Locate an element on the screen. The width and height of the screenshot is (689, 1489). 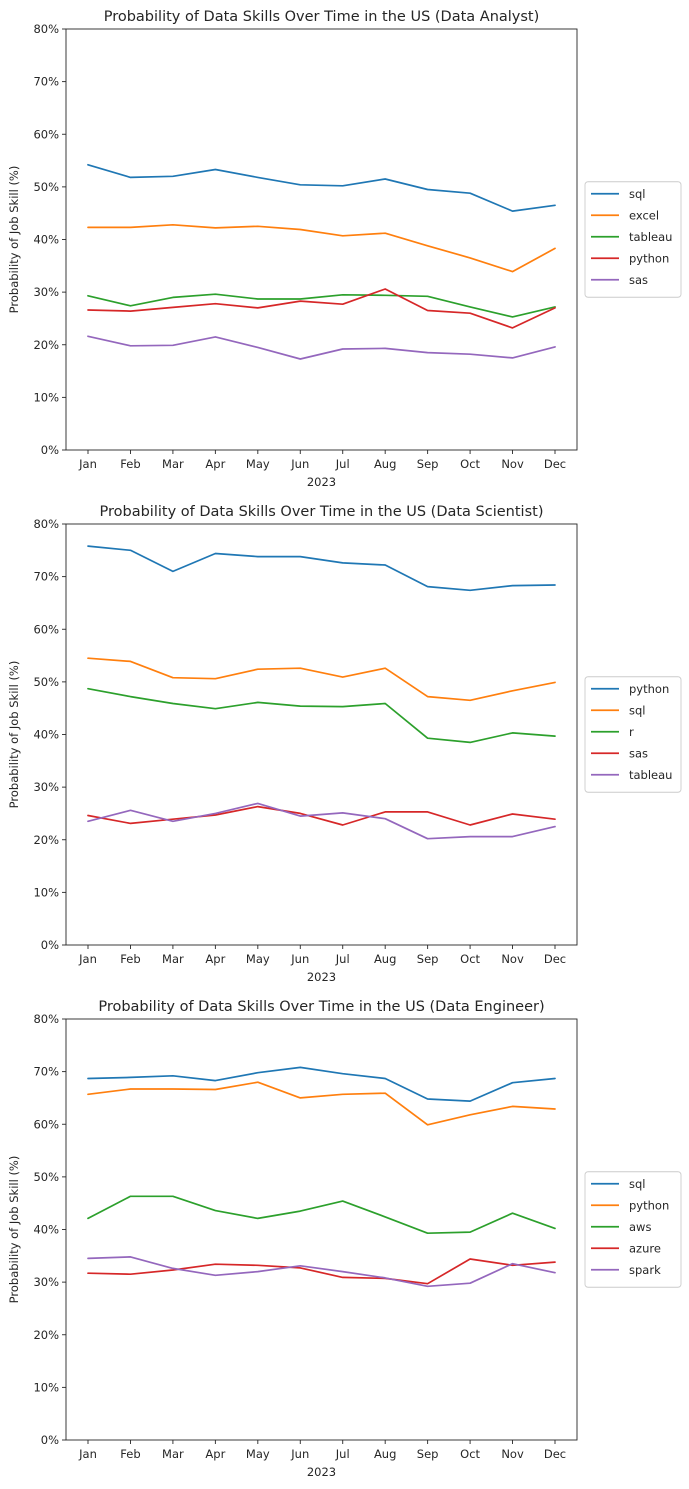
legend-label: excel is located at coordinates (644, 215).